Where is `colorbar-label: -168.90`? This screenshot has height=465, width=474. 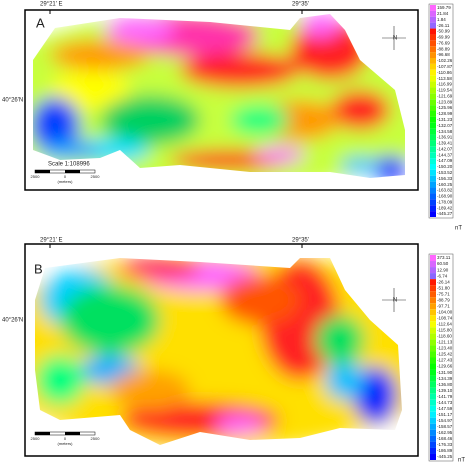 colorbar-label: -168.90 is located at coordinates (445, 196).